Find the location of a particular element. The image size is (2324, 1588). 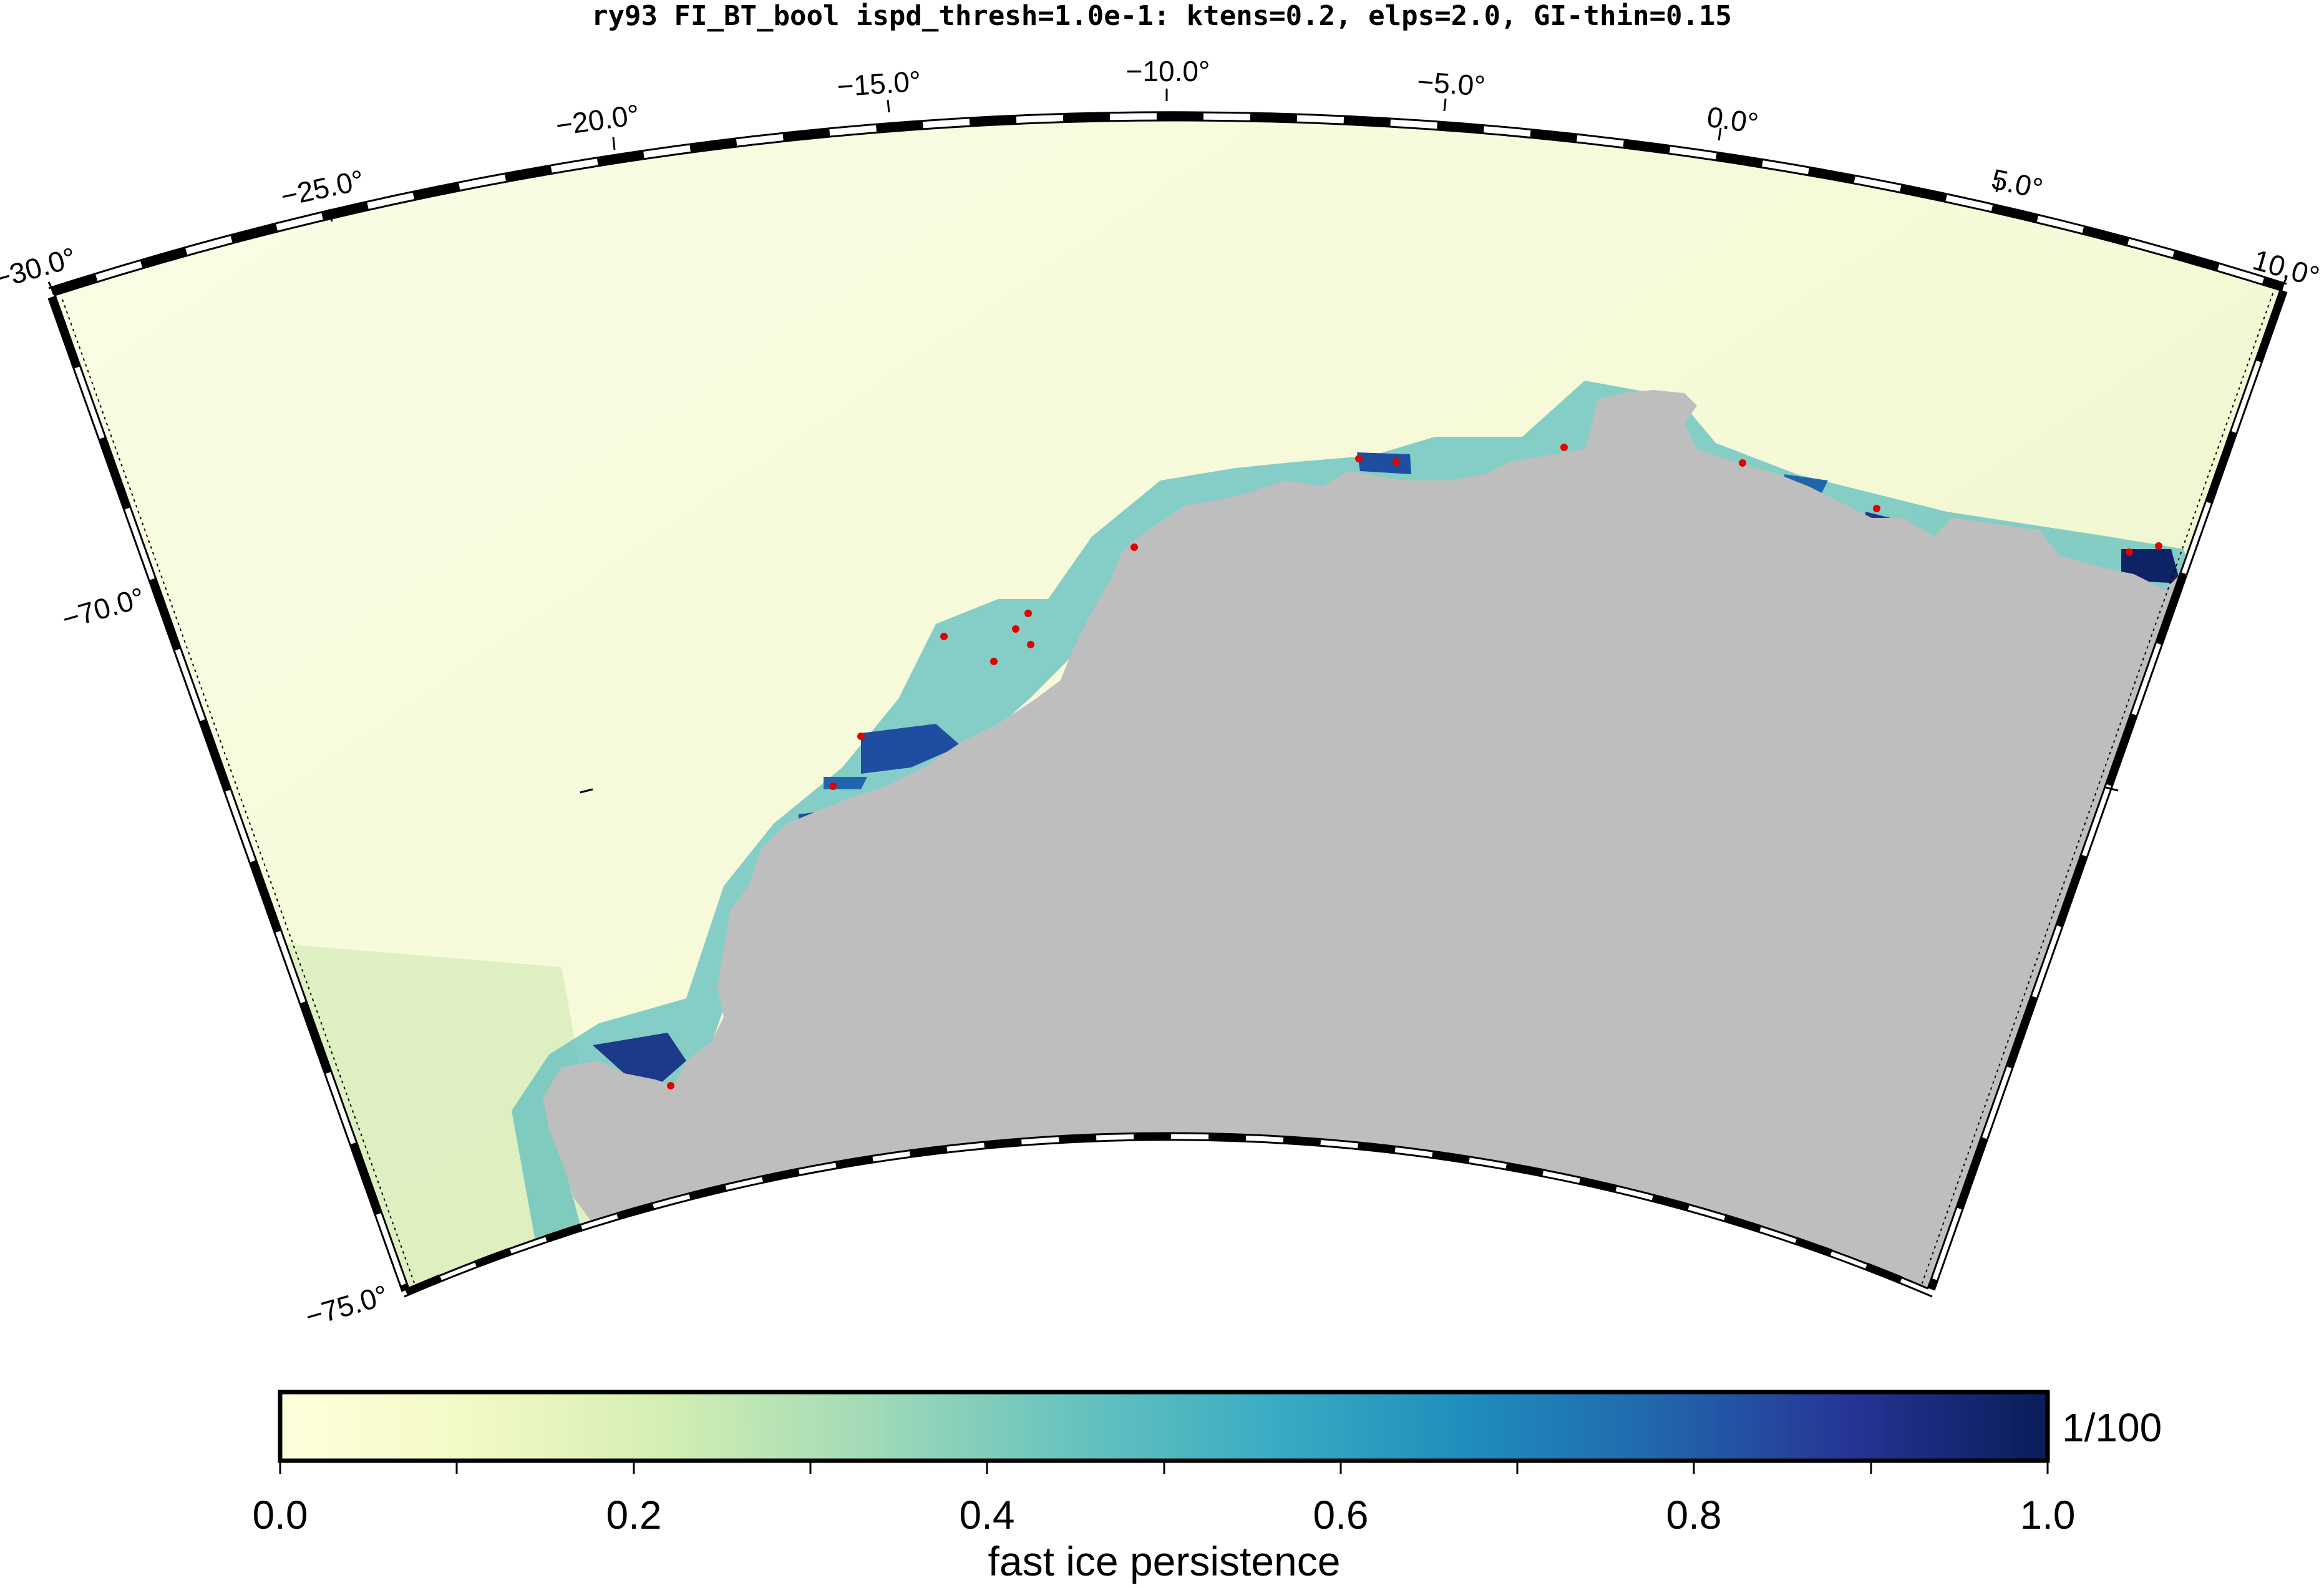

colorbar-tick-label: 1.0 is located at coordinates (2048, 1515).